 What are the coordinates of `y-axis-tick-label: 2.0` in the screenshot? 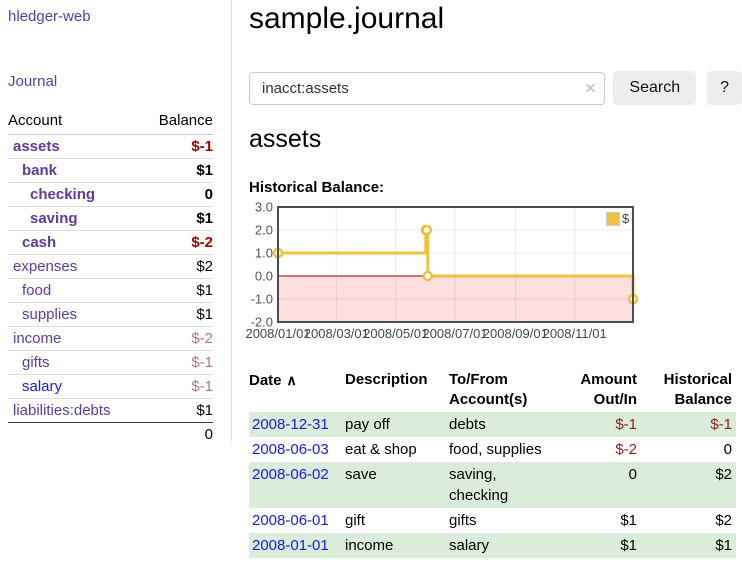 It's located at (263, 230).